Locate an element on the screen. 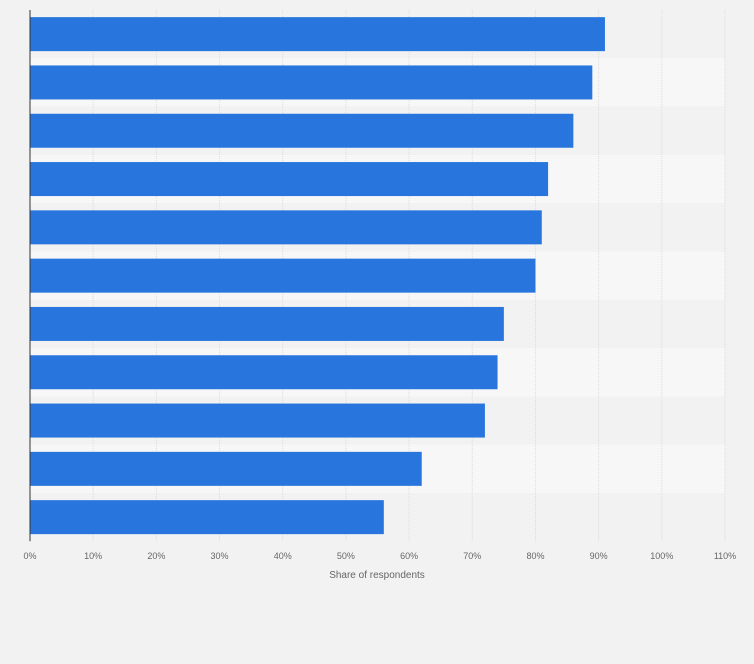 Image resolution: width=754 pixels, height=664 pixels. x-tick-label: 80% is located at coordinates (535, 556).